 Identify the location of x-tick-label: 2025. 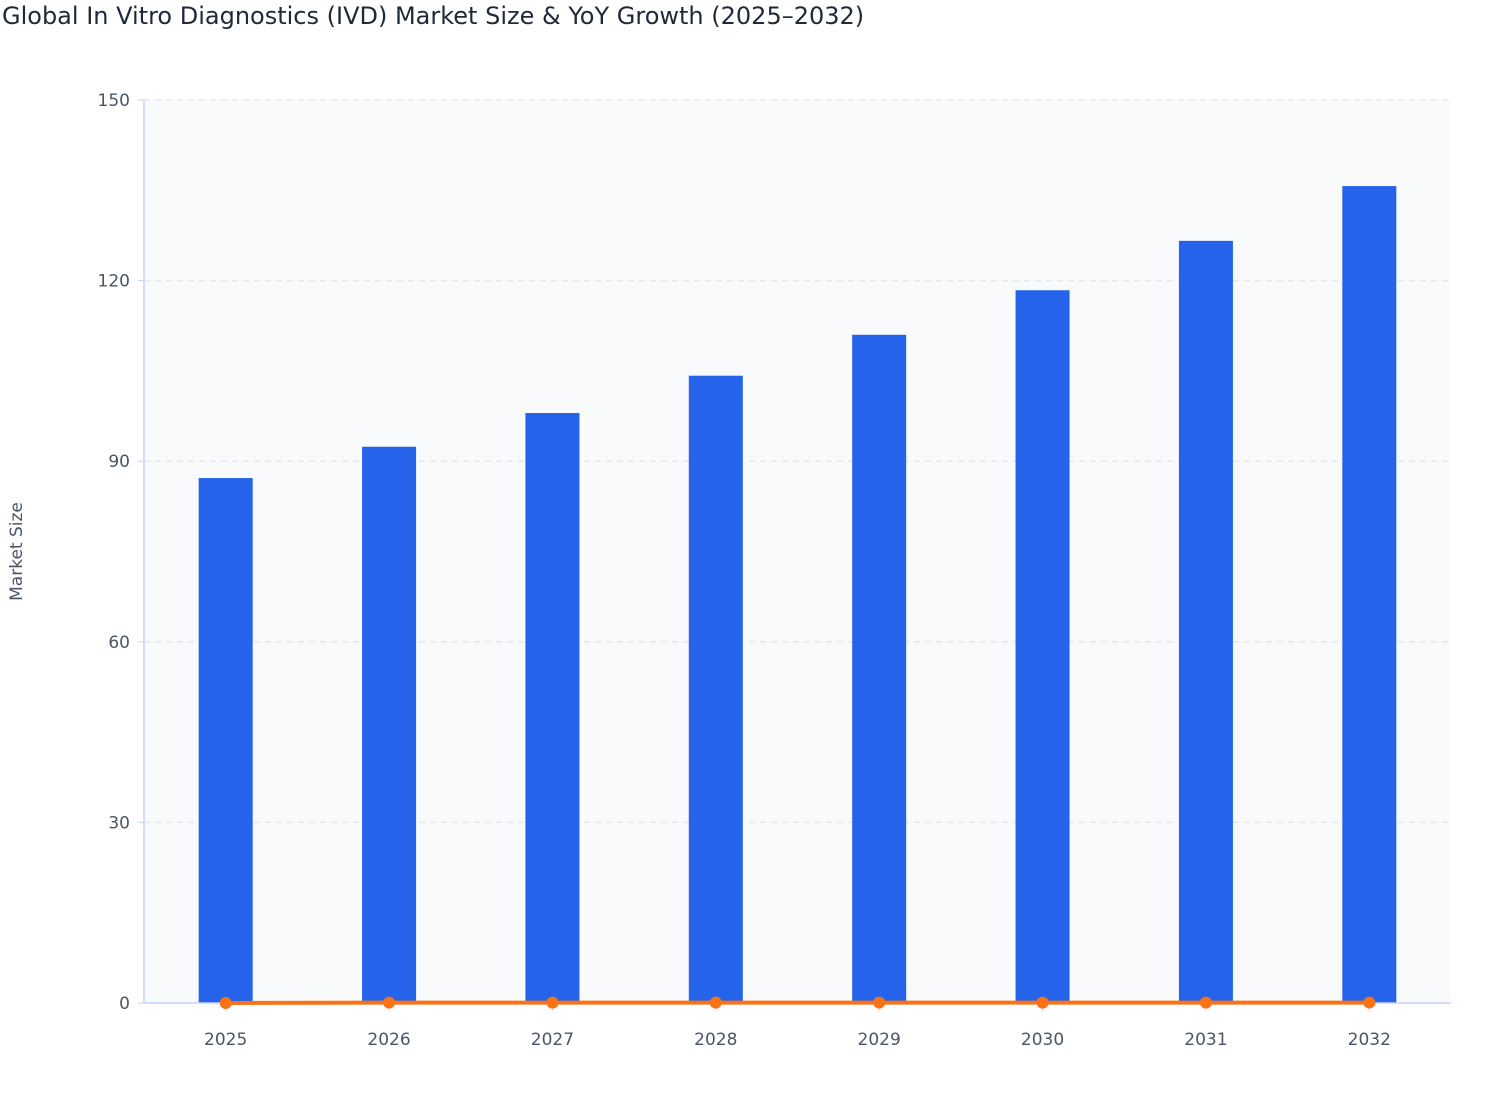
(225, 1040).